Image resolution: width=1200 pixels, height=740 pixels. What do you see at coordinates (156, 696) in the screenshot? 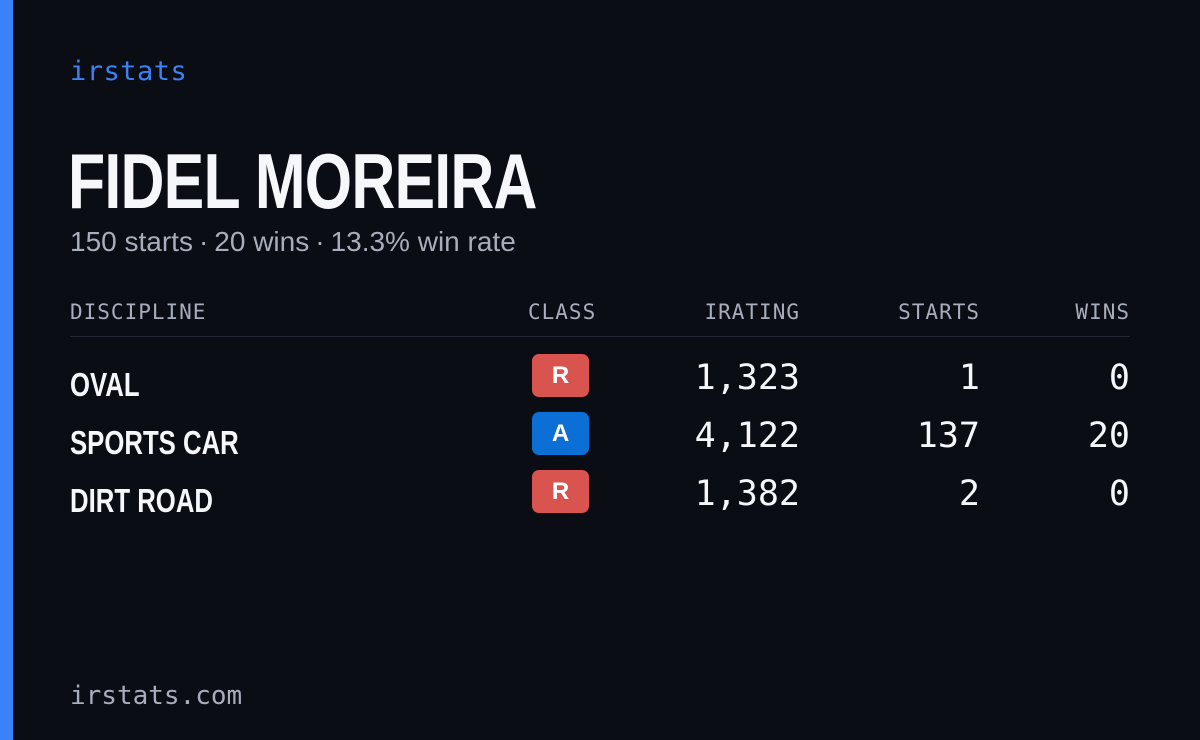
I see `footer-url: irstats.com` at bounding box center [156, 696].